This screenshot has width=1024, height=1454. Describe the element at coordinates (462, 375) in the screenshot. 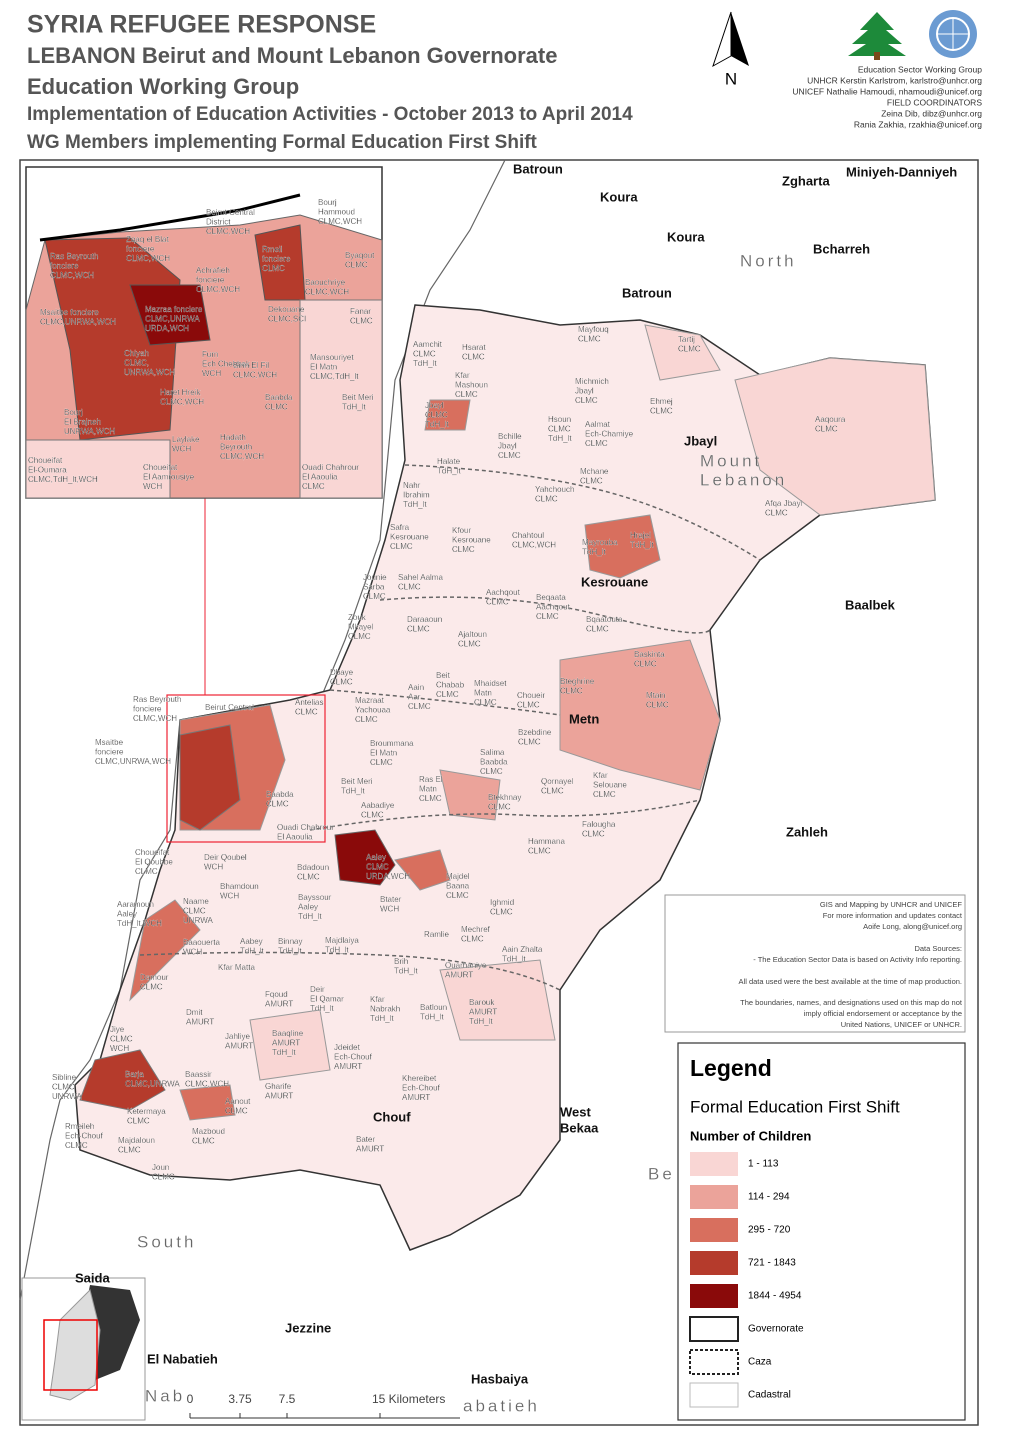

I see `map-label: Kfar` at that location.